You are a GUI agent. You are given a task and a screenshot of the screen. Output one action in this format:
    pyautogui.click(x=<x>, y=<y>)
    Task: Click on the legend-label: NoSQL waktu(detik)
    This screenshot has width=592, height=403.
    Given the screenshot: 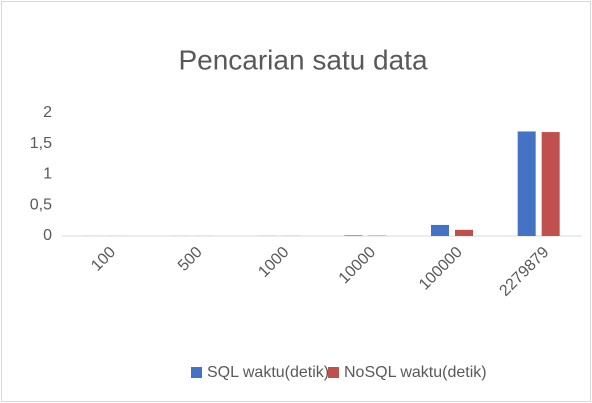 What is the action you would take?
    pyautogui.click(x=415, y=372)
    